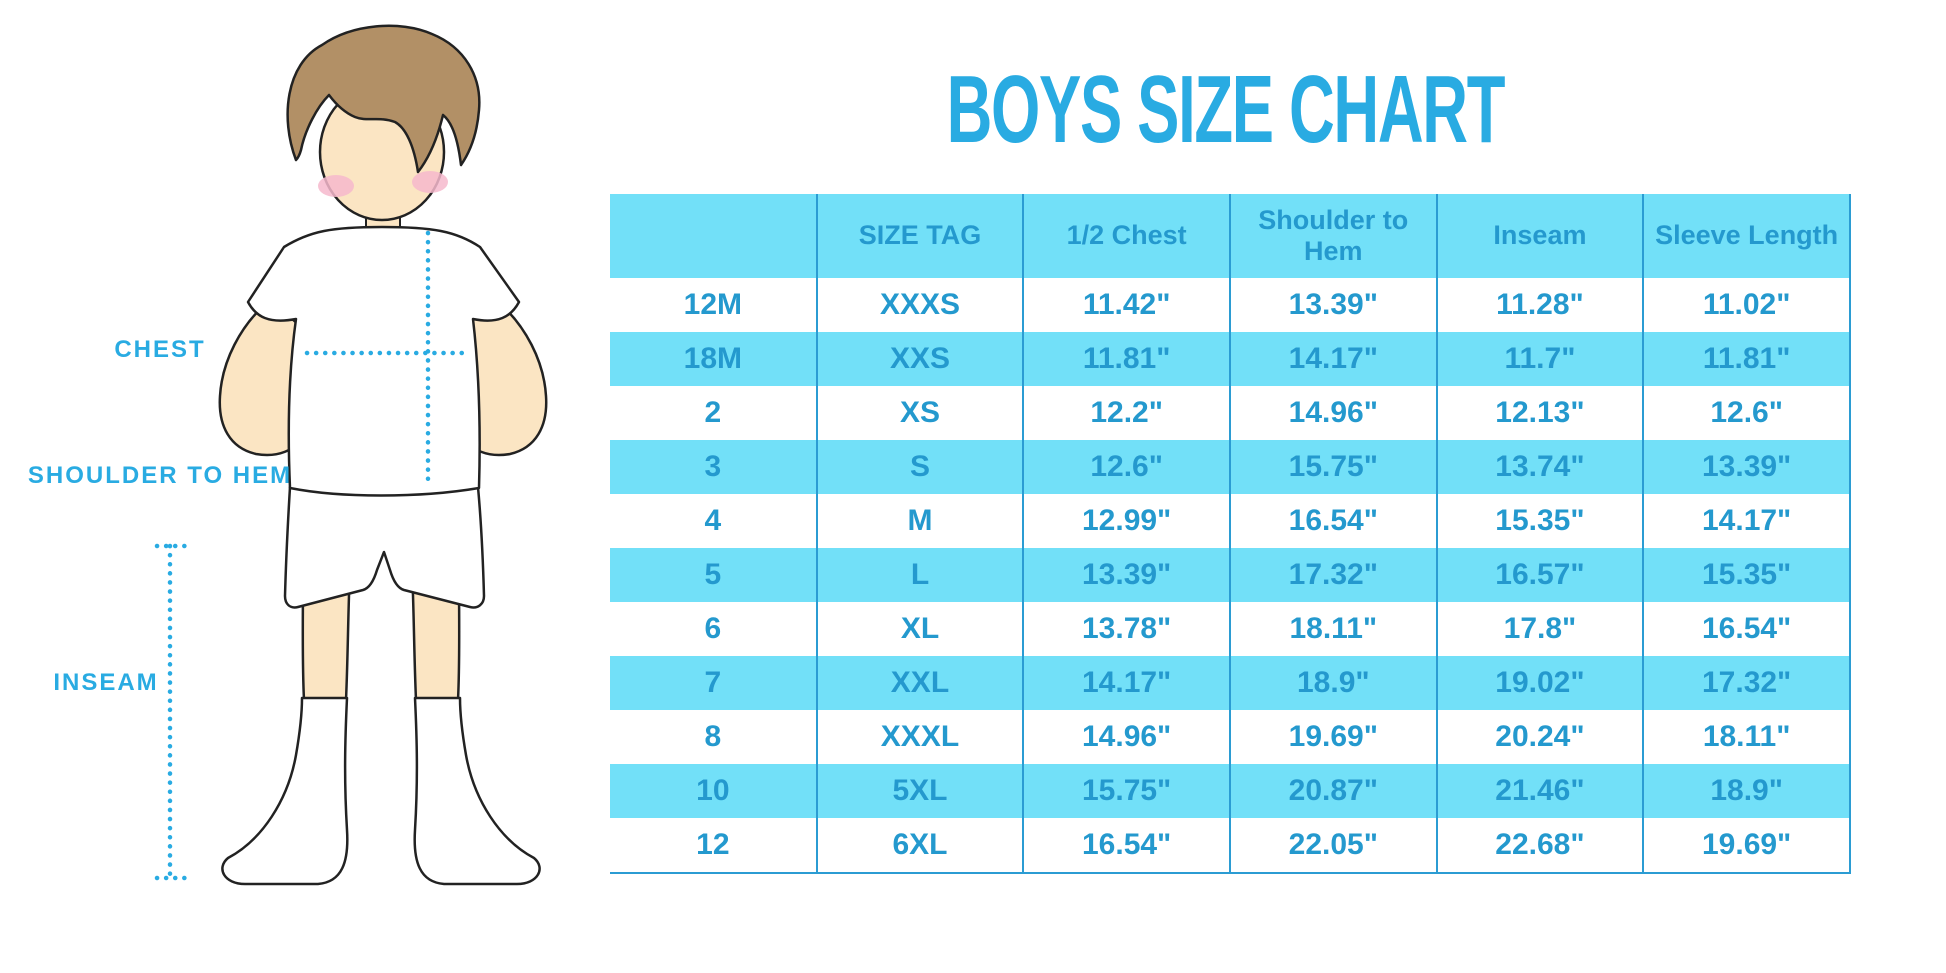 Image resolution: width=1946 pixels, height=973 pixels. What do you see at coordinates (1333, 846) in the screenshot?
I see `shoulder-to-hem-cell: 22.05"` at bounding box center [1333, 846].